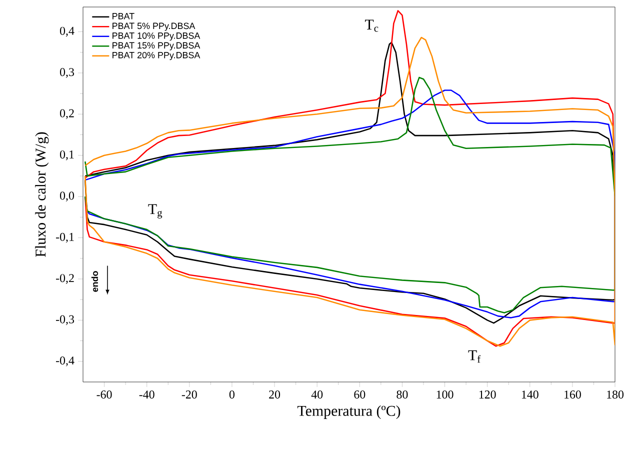 This screenshot has height=451, width=632. Describe the element at coordinates (94, 281) in the screenshot. I see `annotation: endo` at that location.